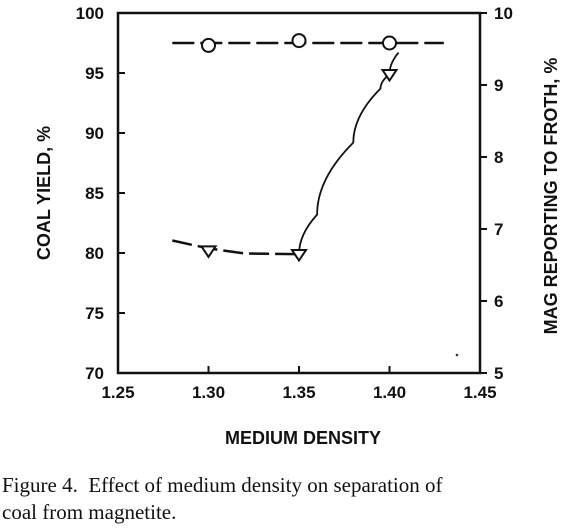 This screenshot has width=568, height=531. Describe the element at coordinates (349, 153) in the screenshot. I see `mag-froth-curve` at that location.